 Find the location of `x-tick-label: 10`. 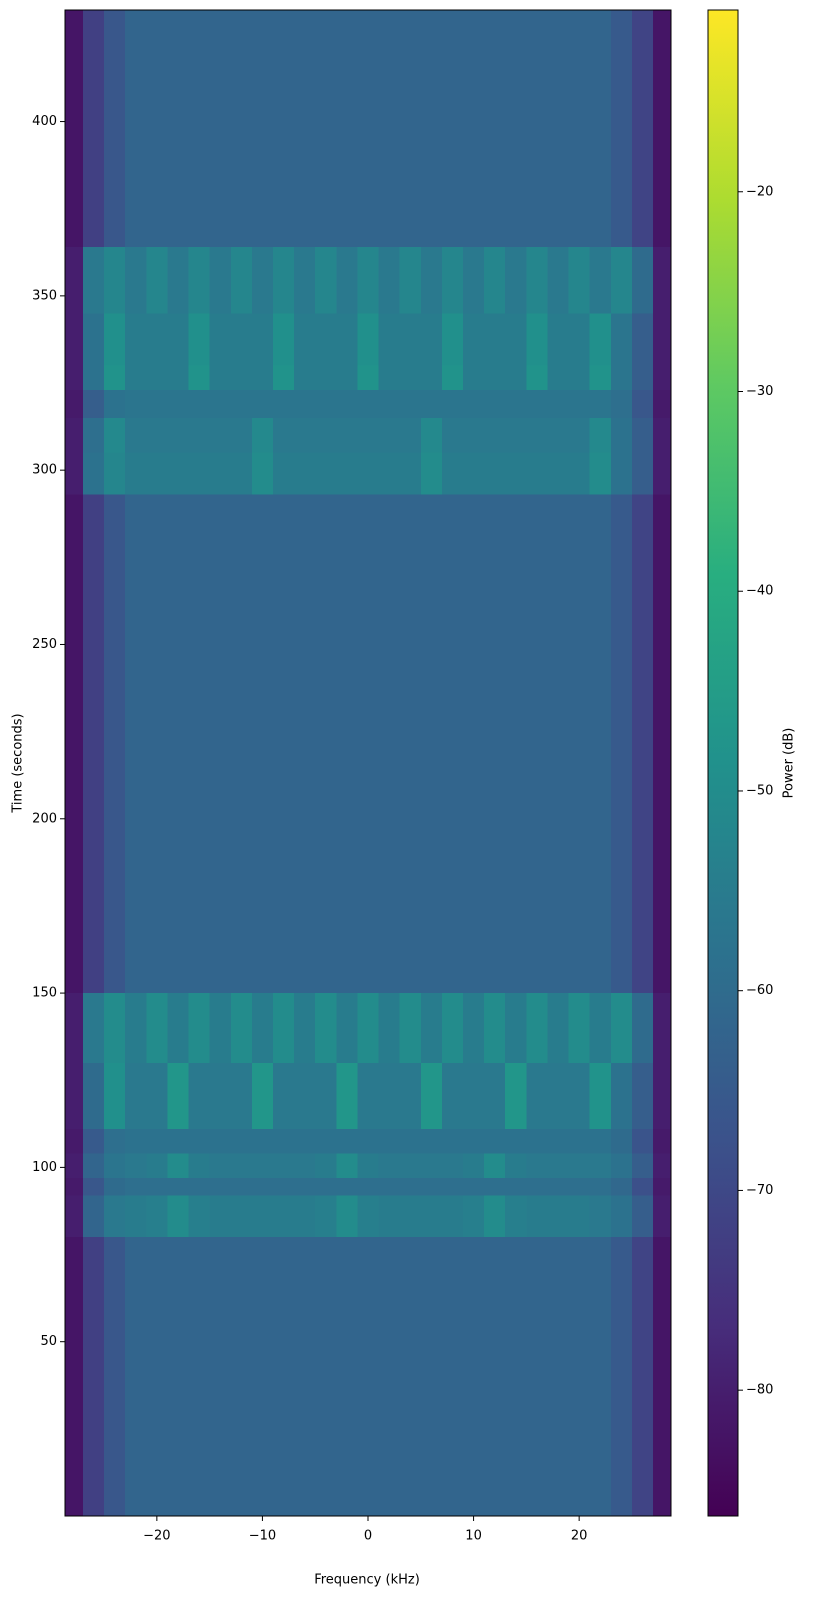

x-tick-label: 10 is located at coordinates (473, 1536).